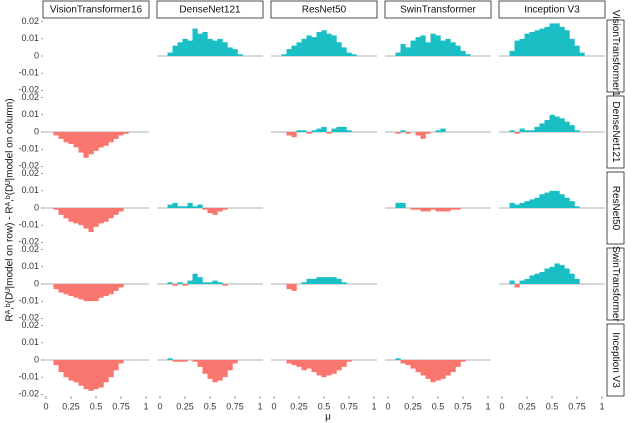  I want to click on column-strip-label: Inception V3, so click(552, 10).